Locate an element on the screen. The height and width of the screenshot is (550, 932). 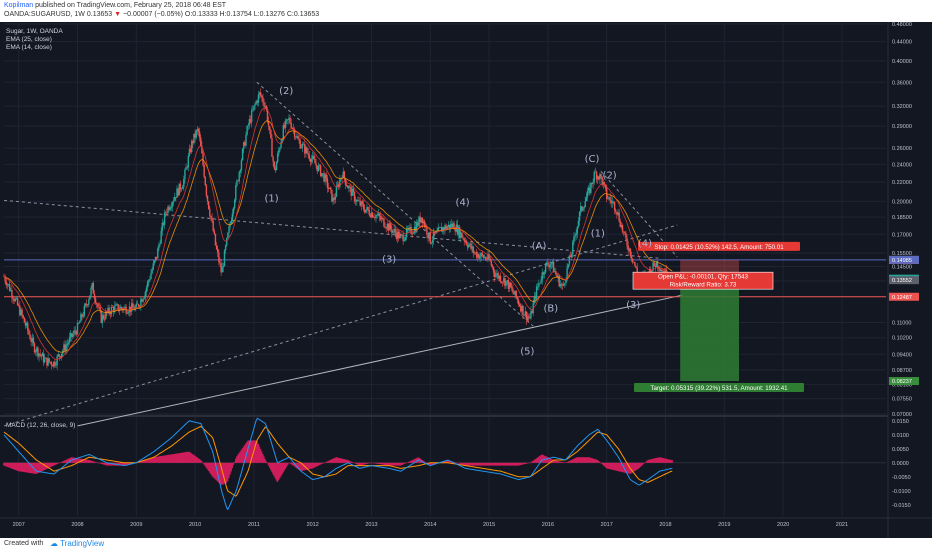
macd-line is located at coordinates (338, 464).